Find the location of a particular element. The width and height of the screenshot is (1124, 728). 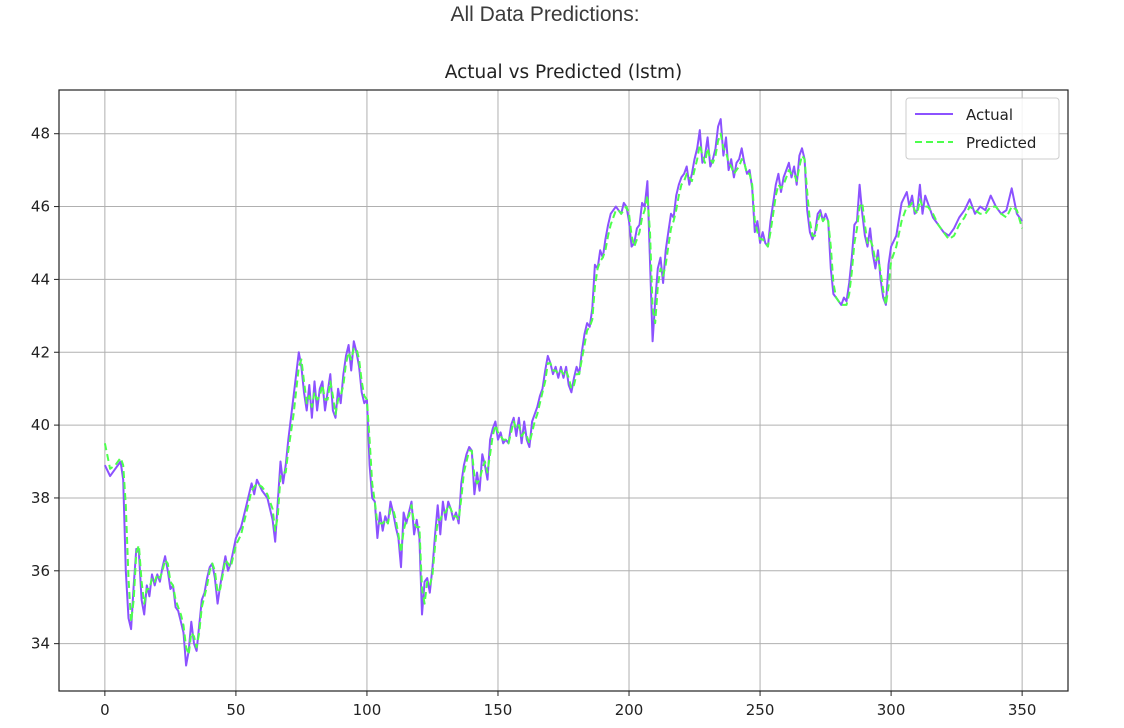

y-tick-label: 42 is located at coordinates (40, 352).